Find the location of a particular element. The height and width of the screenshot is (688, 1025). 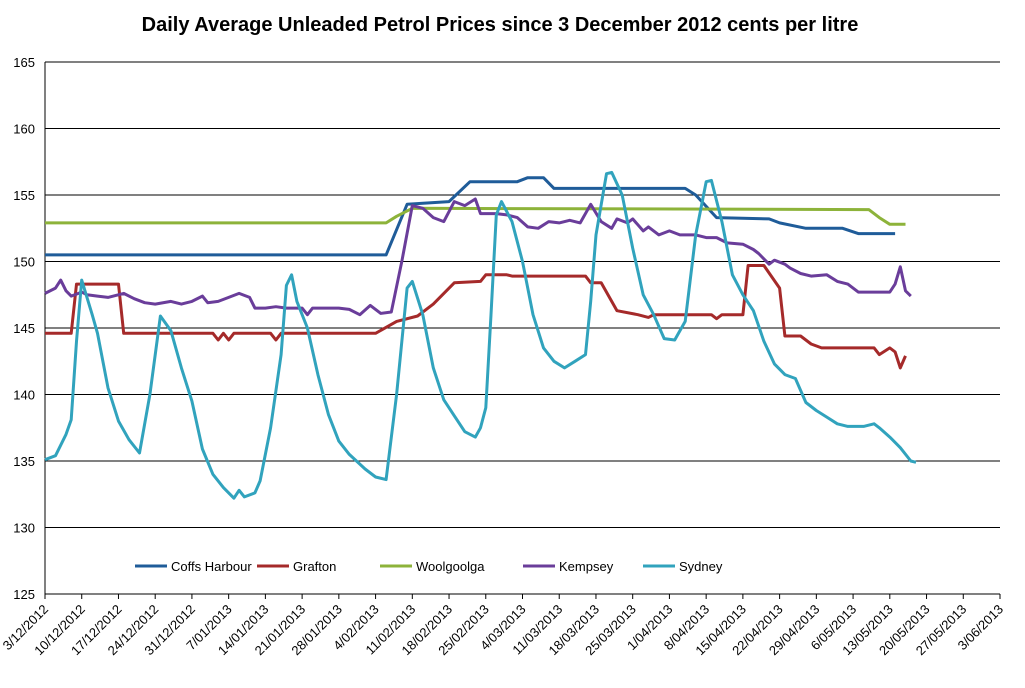

series-line-coffs-harbour is located at coordinates (470, 216).